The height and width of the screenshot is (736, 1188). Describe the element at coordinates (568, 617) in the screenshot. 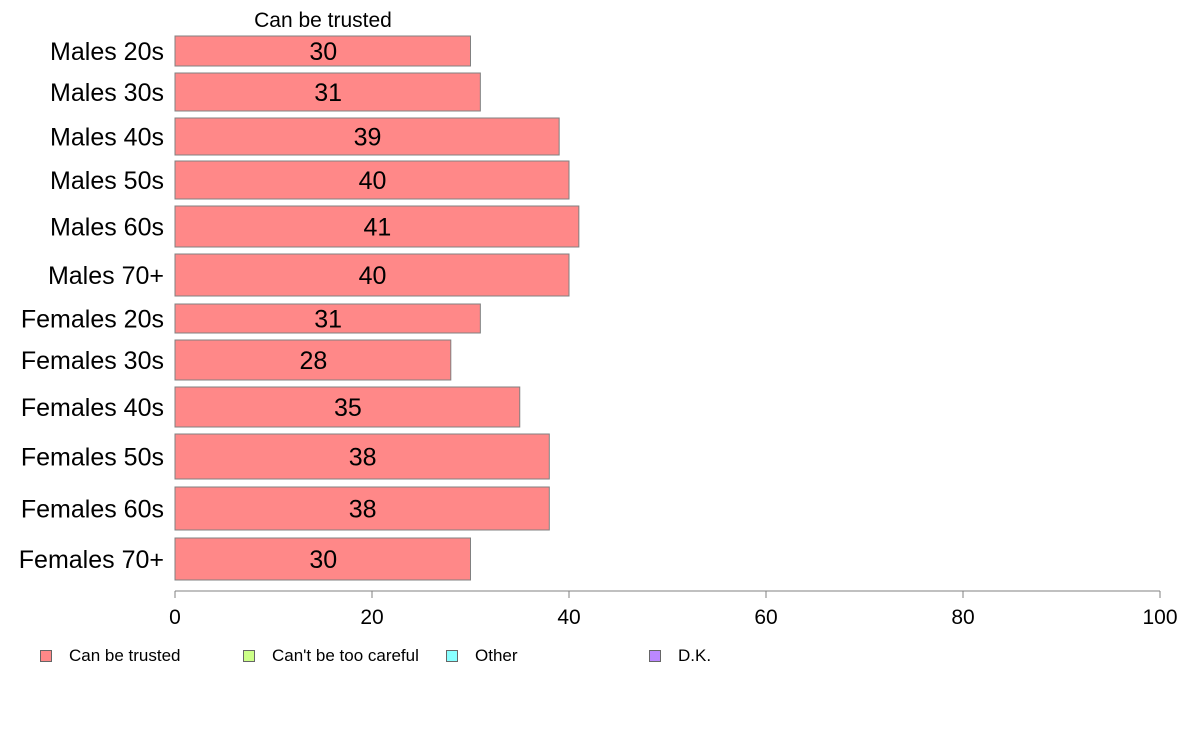

I see `x-tick-label: 40` at that location.